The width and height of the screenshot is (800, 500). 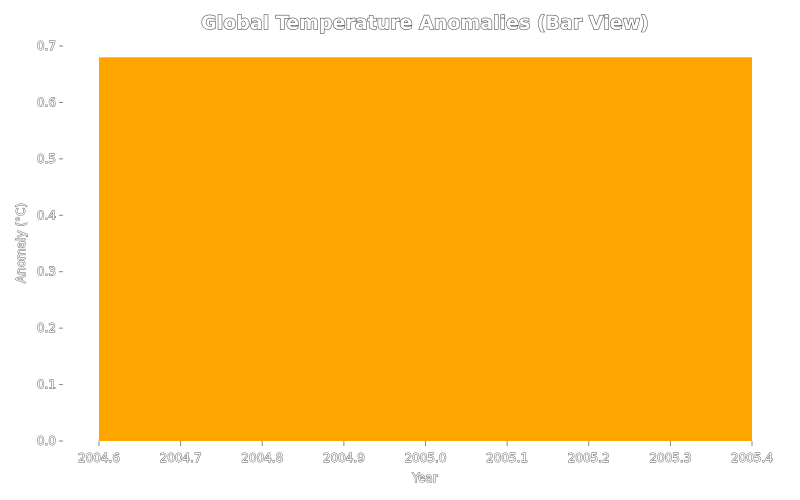 What do you see at coordinates (46, 46) in the screenshot?
I see `y-tick-label: 0.7` at bounding box center [46, 46].